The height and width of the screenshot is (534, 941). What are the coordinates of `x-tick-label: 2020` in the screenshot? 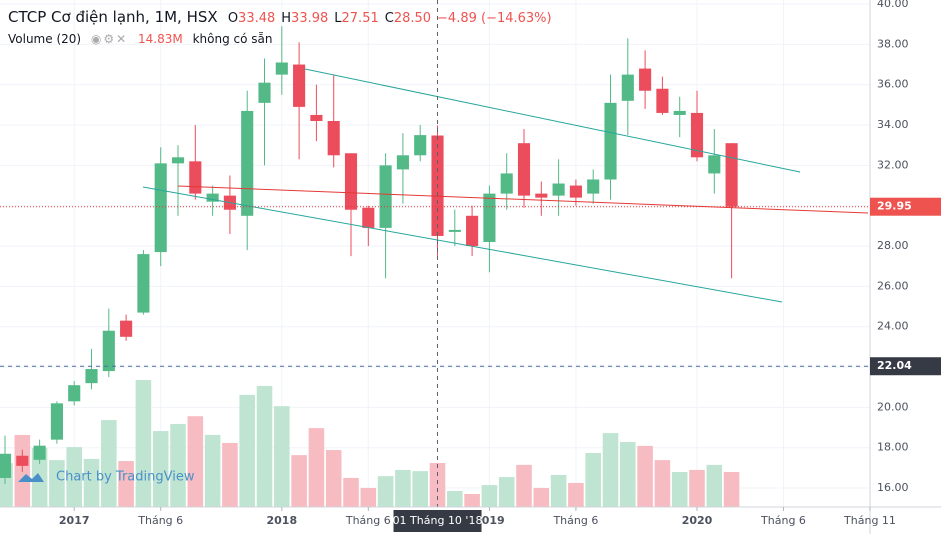 It's located at (697, 520).